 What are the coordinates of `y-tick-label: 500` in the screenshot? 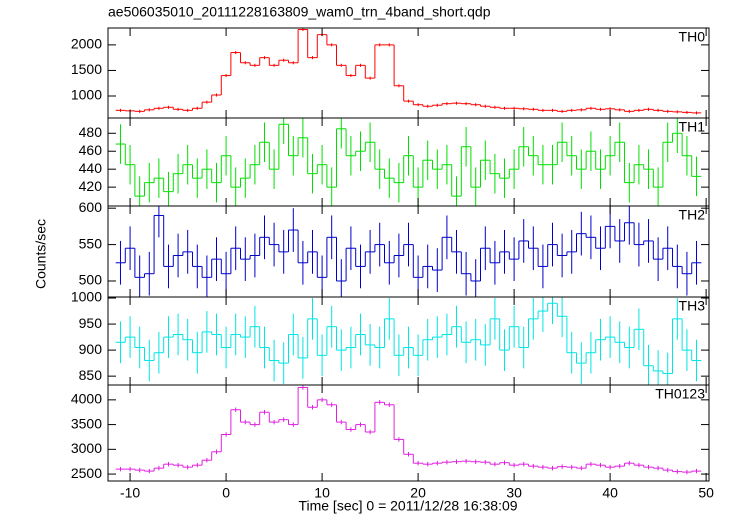 It's located at (91, 280).